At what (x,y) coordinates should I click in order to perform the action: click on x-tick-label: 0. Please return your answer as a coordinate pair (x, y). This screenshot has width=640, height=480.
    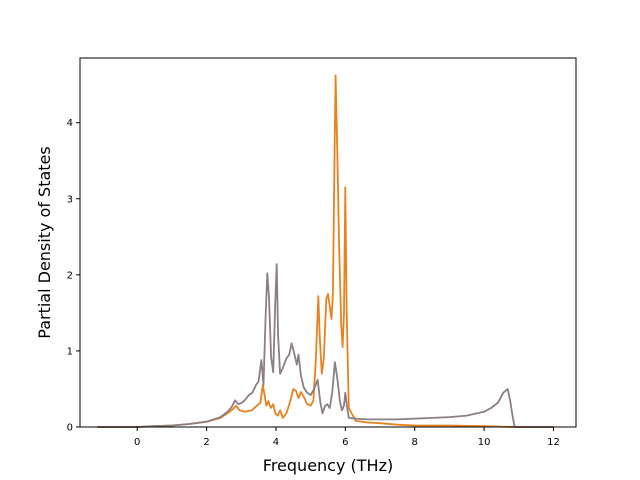
    Looking at the image, I should click on (137, 442).